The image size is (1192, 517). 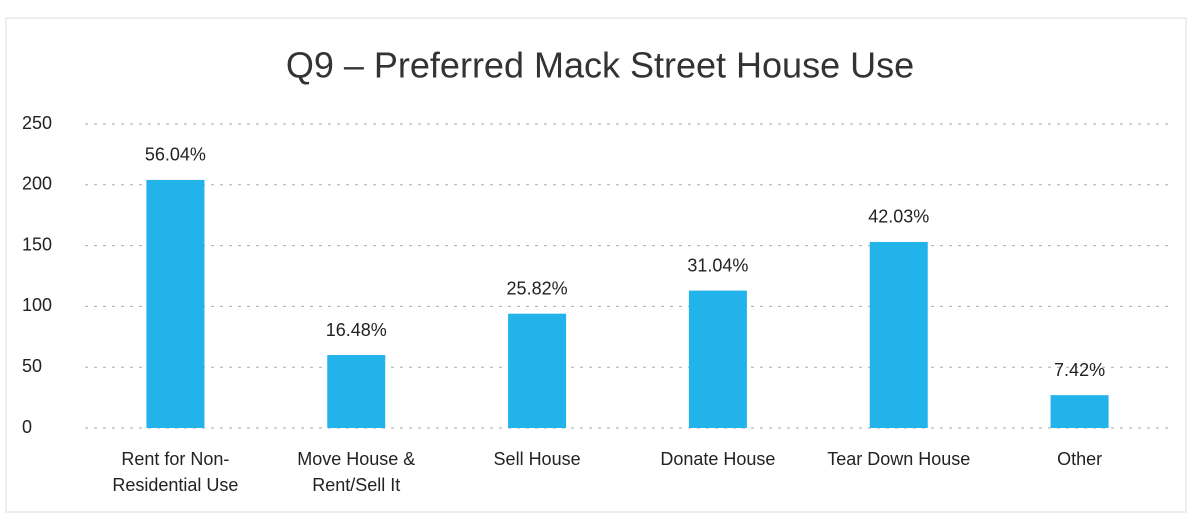 What do you see at coordinates (1079, 370) in the screenshot?
I see `data-label: 7.42%` at bounding box center [1079, 370].